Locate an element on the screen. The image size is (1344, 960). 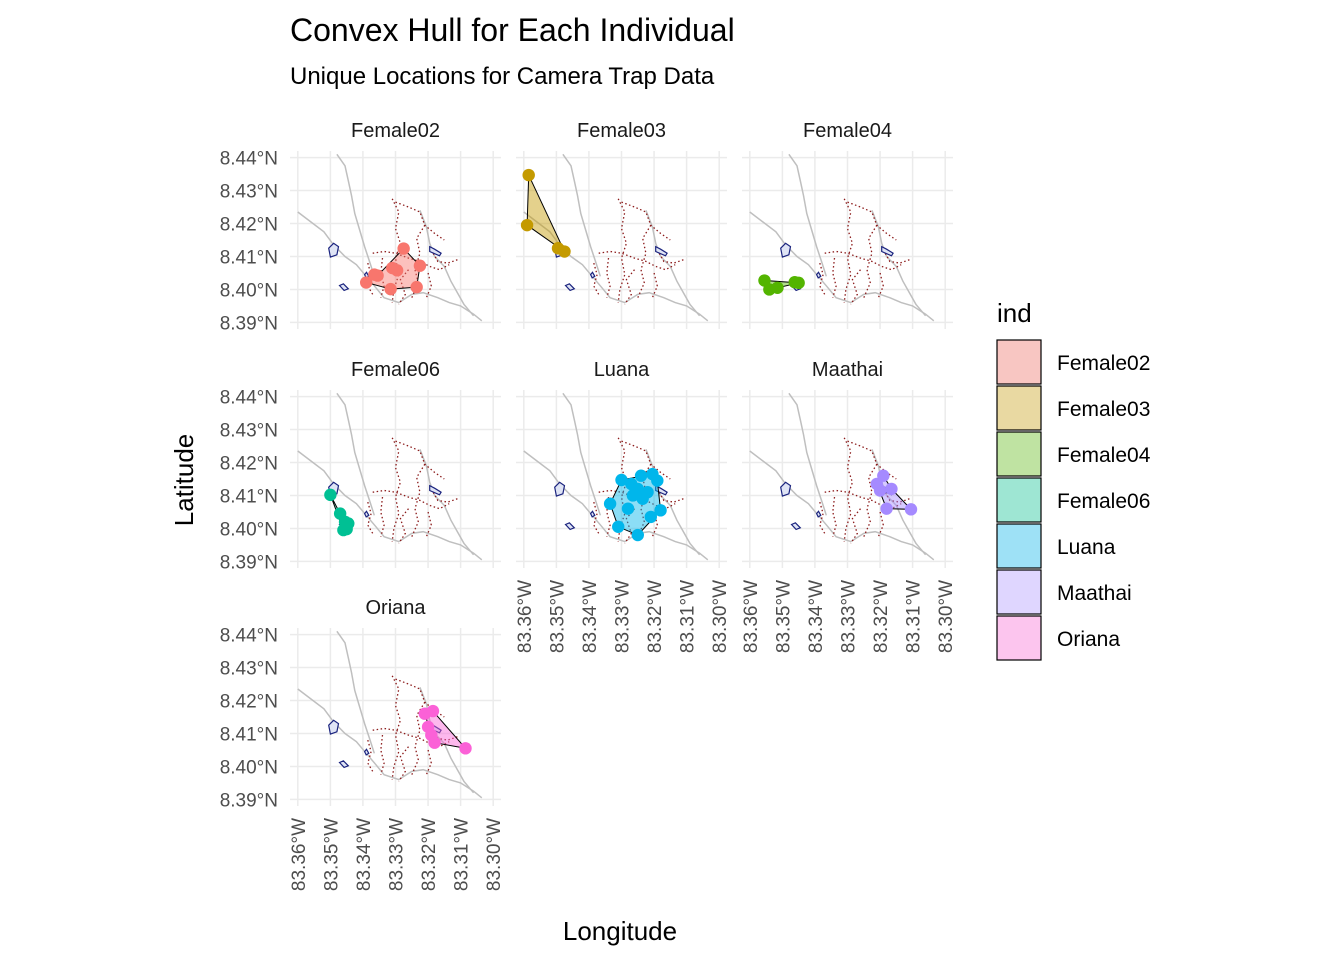
chart-subtitle: Unique Locations for Camera Trap Data is located at coordinates (502, 76).